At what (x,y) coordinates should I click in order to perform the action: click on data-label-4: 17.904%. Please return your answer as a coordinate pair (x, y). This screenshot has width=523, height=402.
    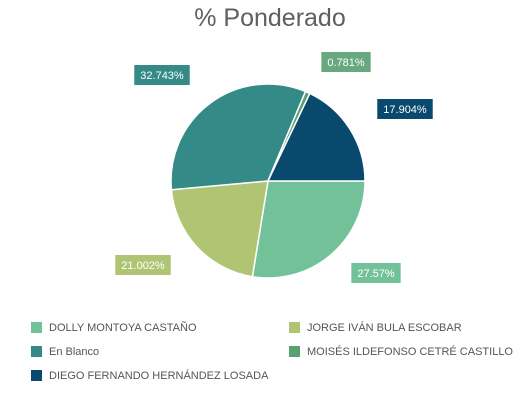
    Looking at the image, I should click on (405, 109).